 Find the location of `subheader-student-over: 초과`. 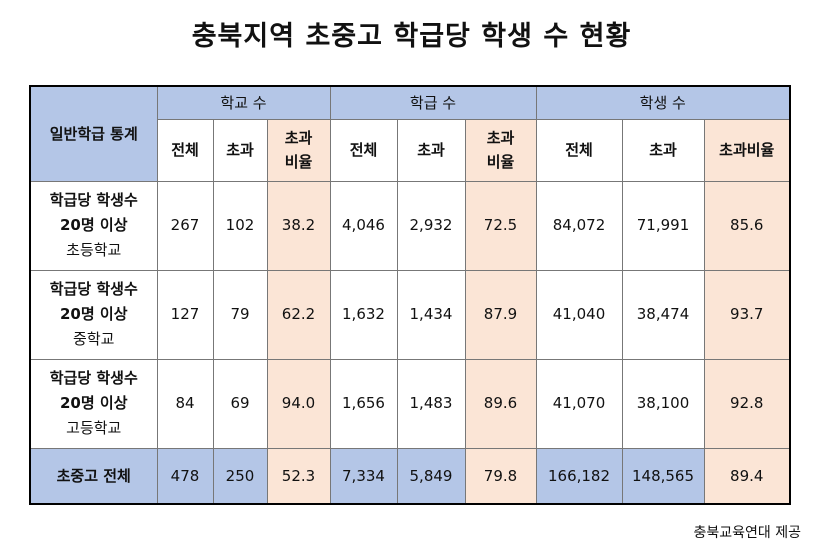

subheader-student-over: 초과 is located at coordinates (663, 150).